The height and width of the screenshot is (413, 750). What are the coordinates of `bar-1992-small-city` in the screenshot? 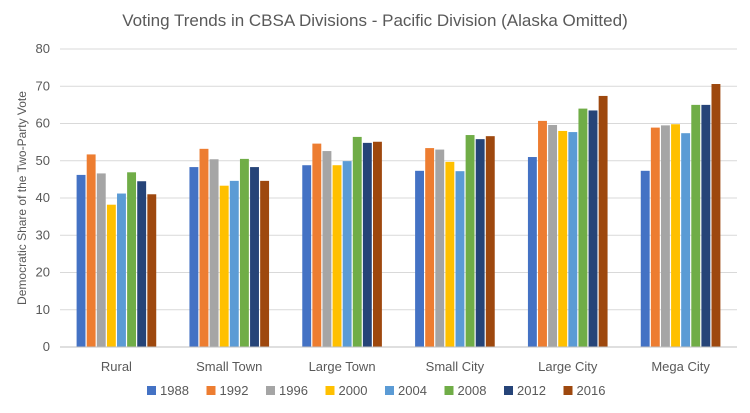 It's located at (430, 247).